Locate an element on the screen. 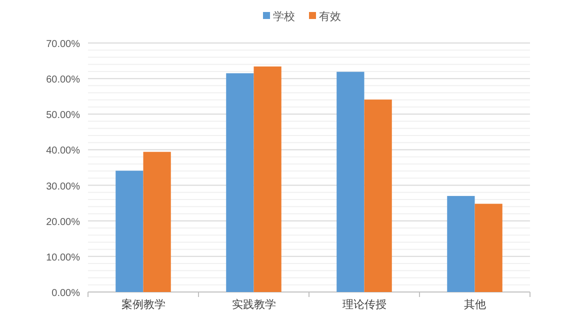 Image resolution: width=571 pixels, height=323 pixels. x-tick-label: 其他 is located at coordinates (475, 304).